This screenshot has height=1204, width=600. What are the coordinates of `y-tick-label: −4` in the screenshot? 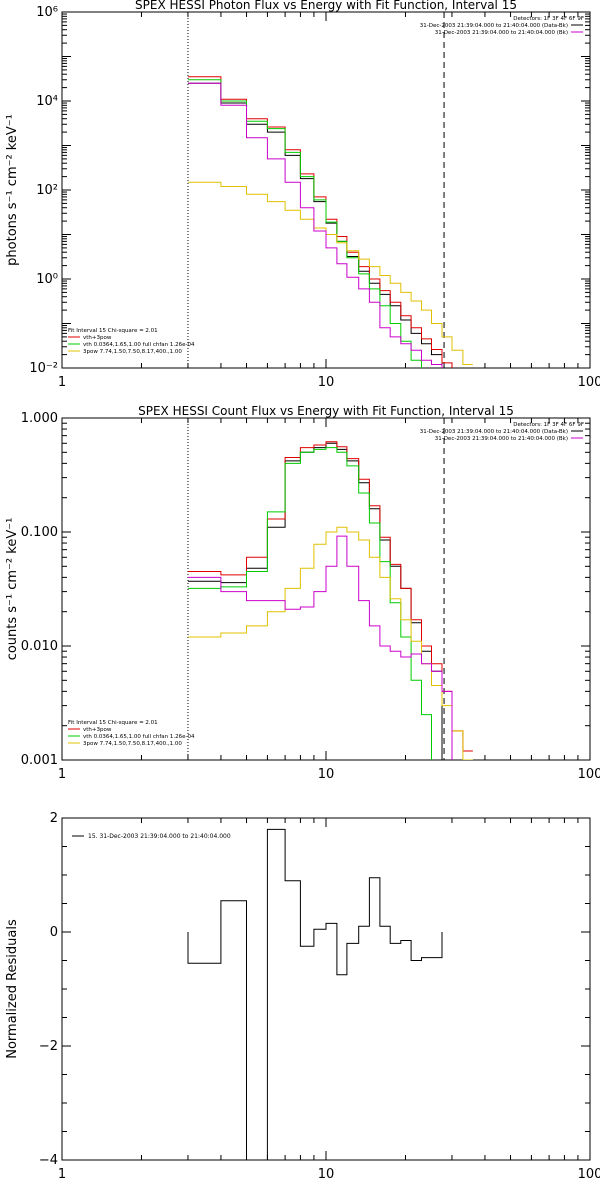 It's located at (48, 1160).